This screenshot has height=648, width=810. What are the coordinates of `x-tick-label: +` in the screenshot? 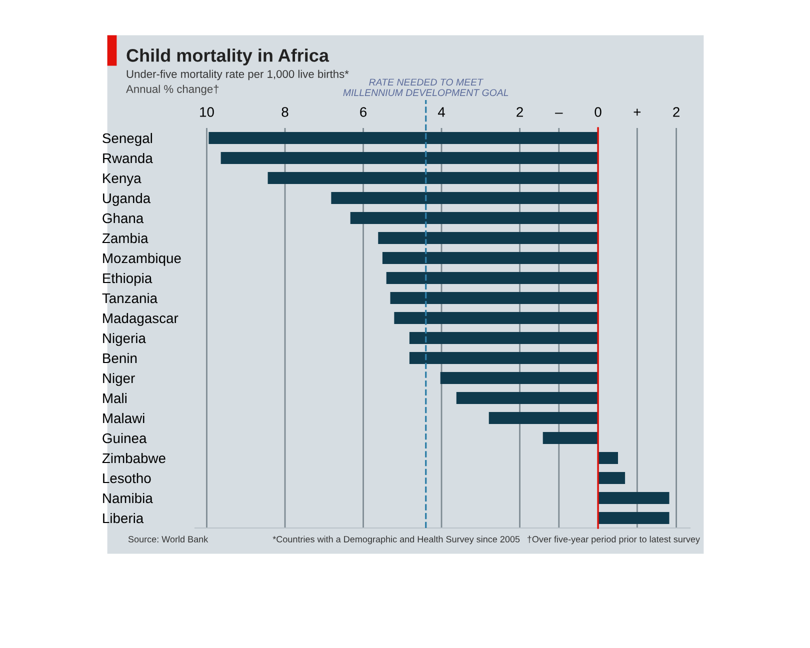 It's located at (637, 112).